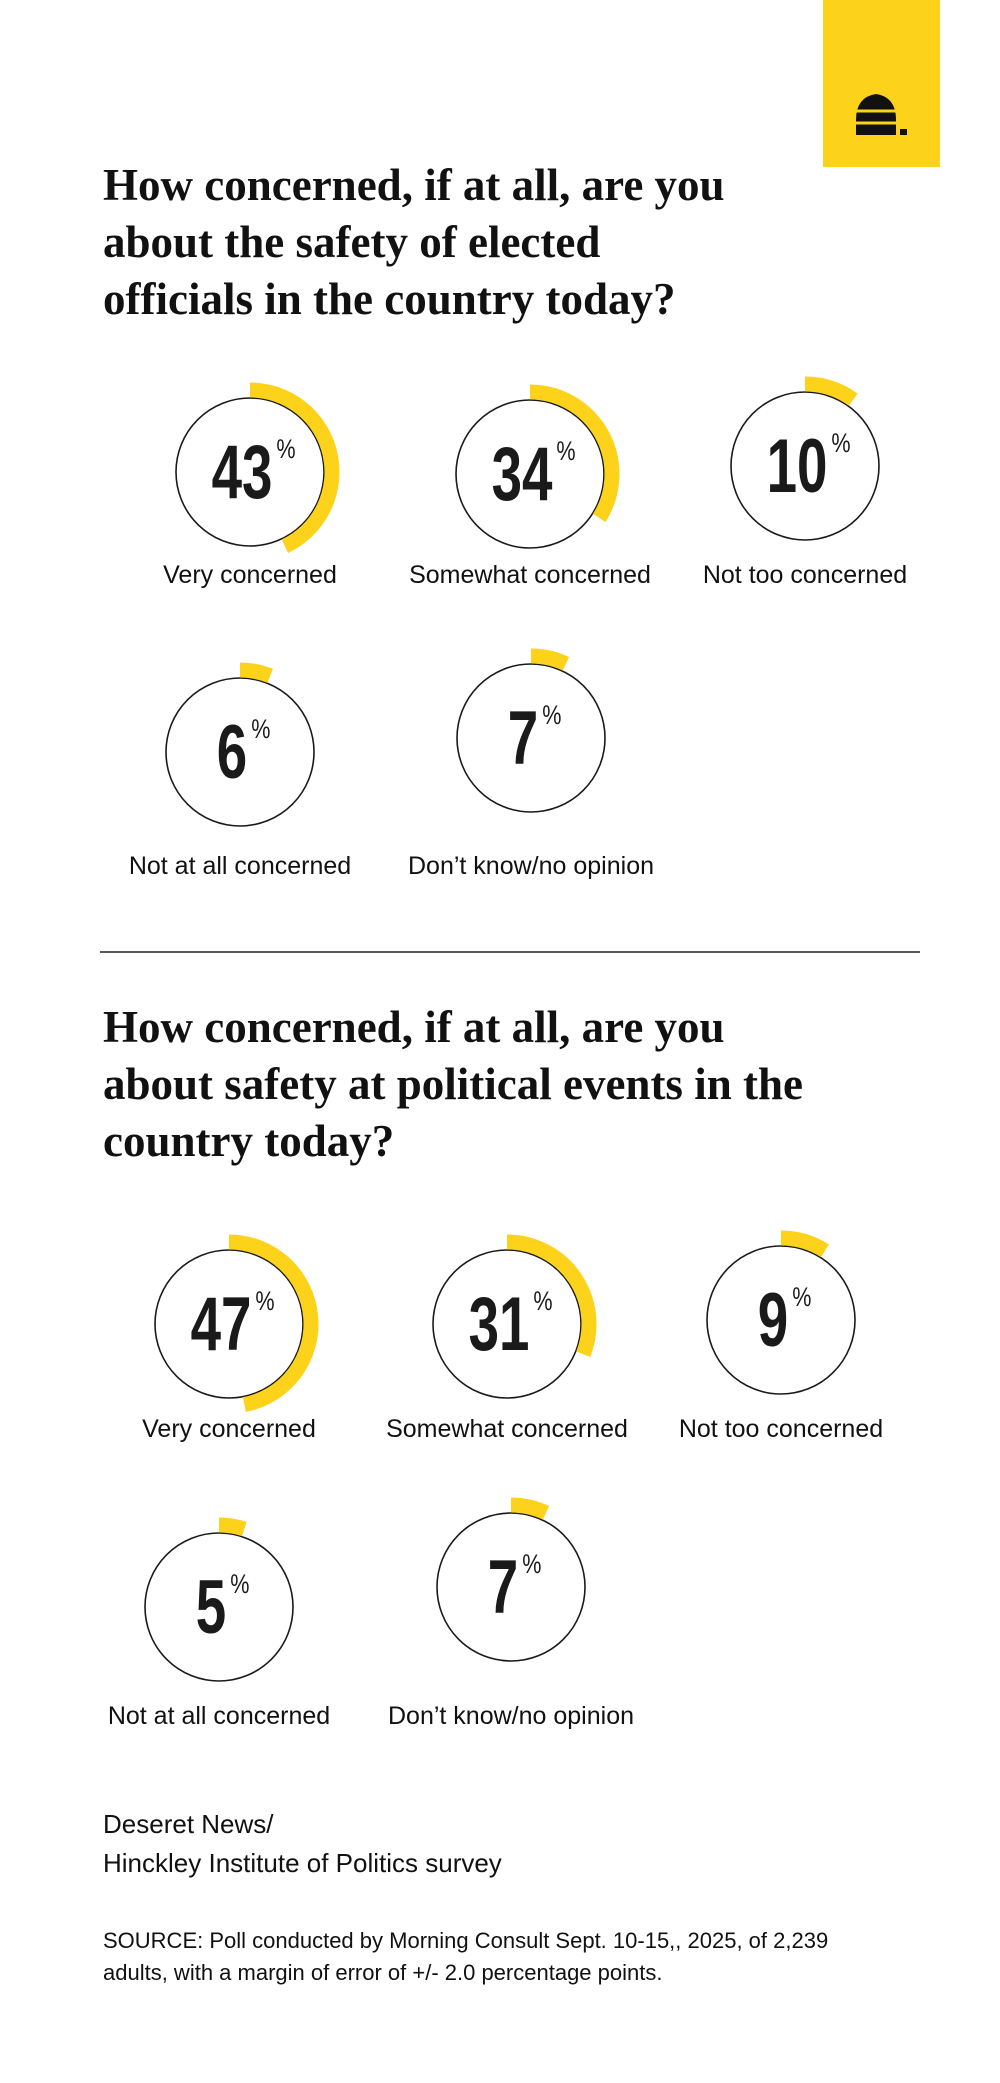  What do you see at coordinates (876, 114) in the screenshot?
I see `logo-hive` at bounding box center [876, 114].